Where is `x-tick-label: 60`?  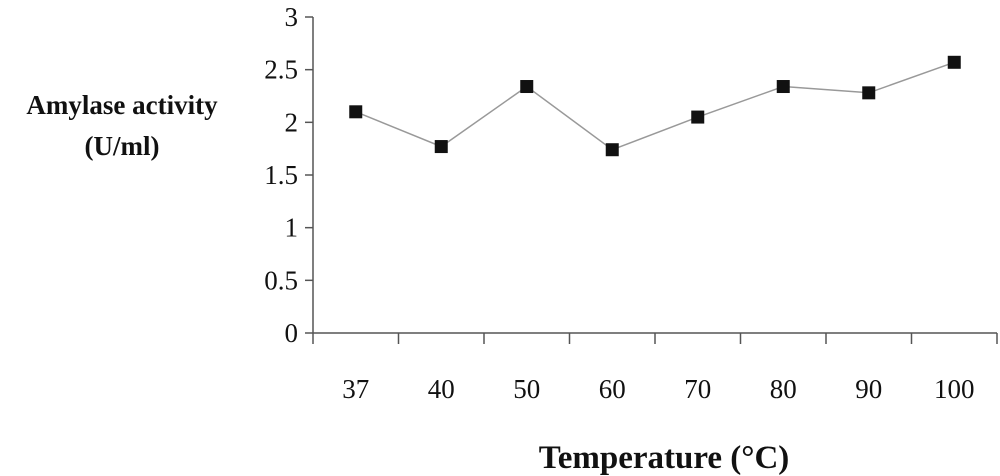 x-tick-label: 60 is located at coordinates (612, 389).